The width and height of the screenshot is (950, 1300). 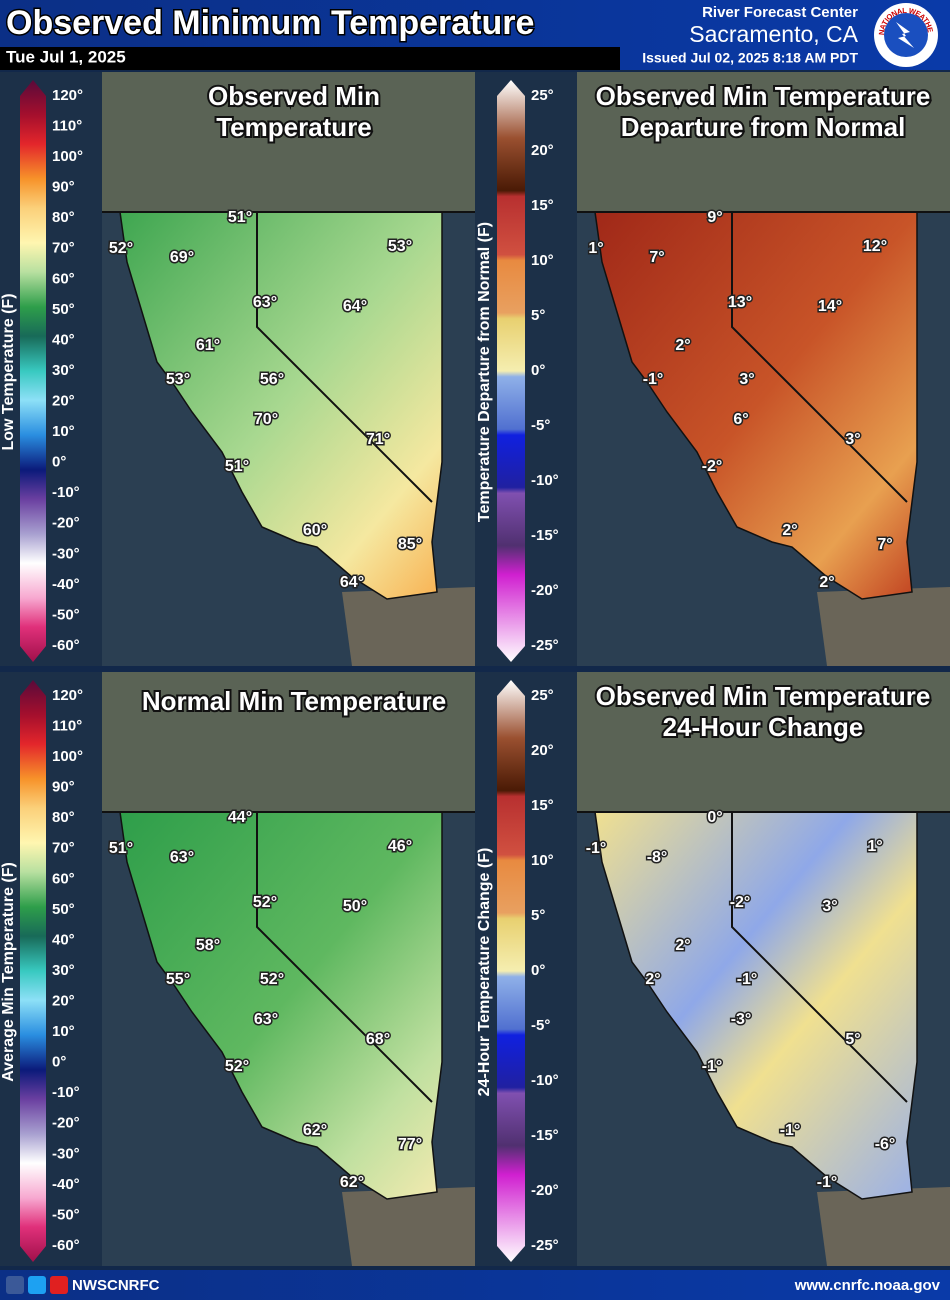 What do you see at coordinates (378, 439) in the screenshot?
I see `temp-label: 71°` at bounding box center [378, 439].